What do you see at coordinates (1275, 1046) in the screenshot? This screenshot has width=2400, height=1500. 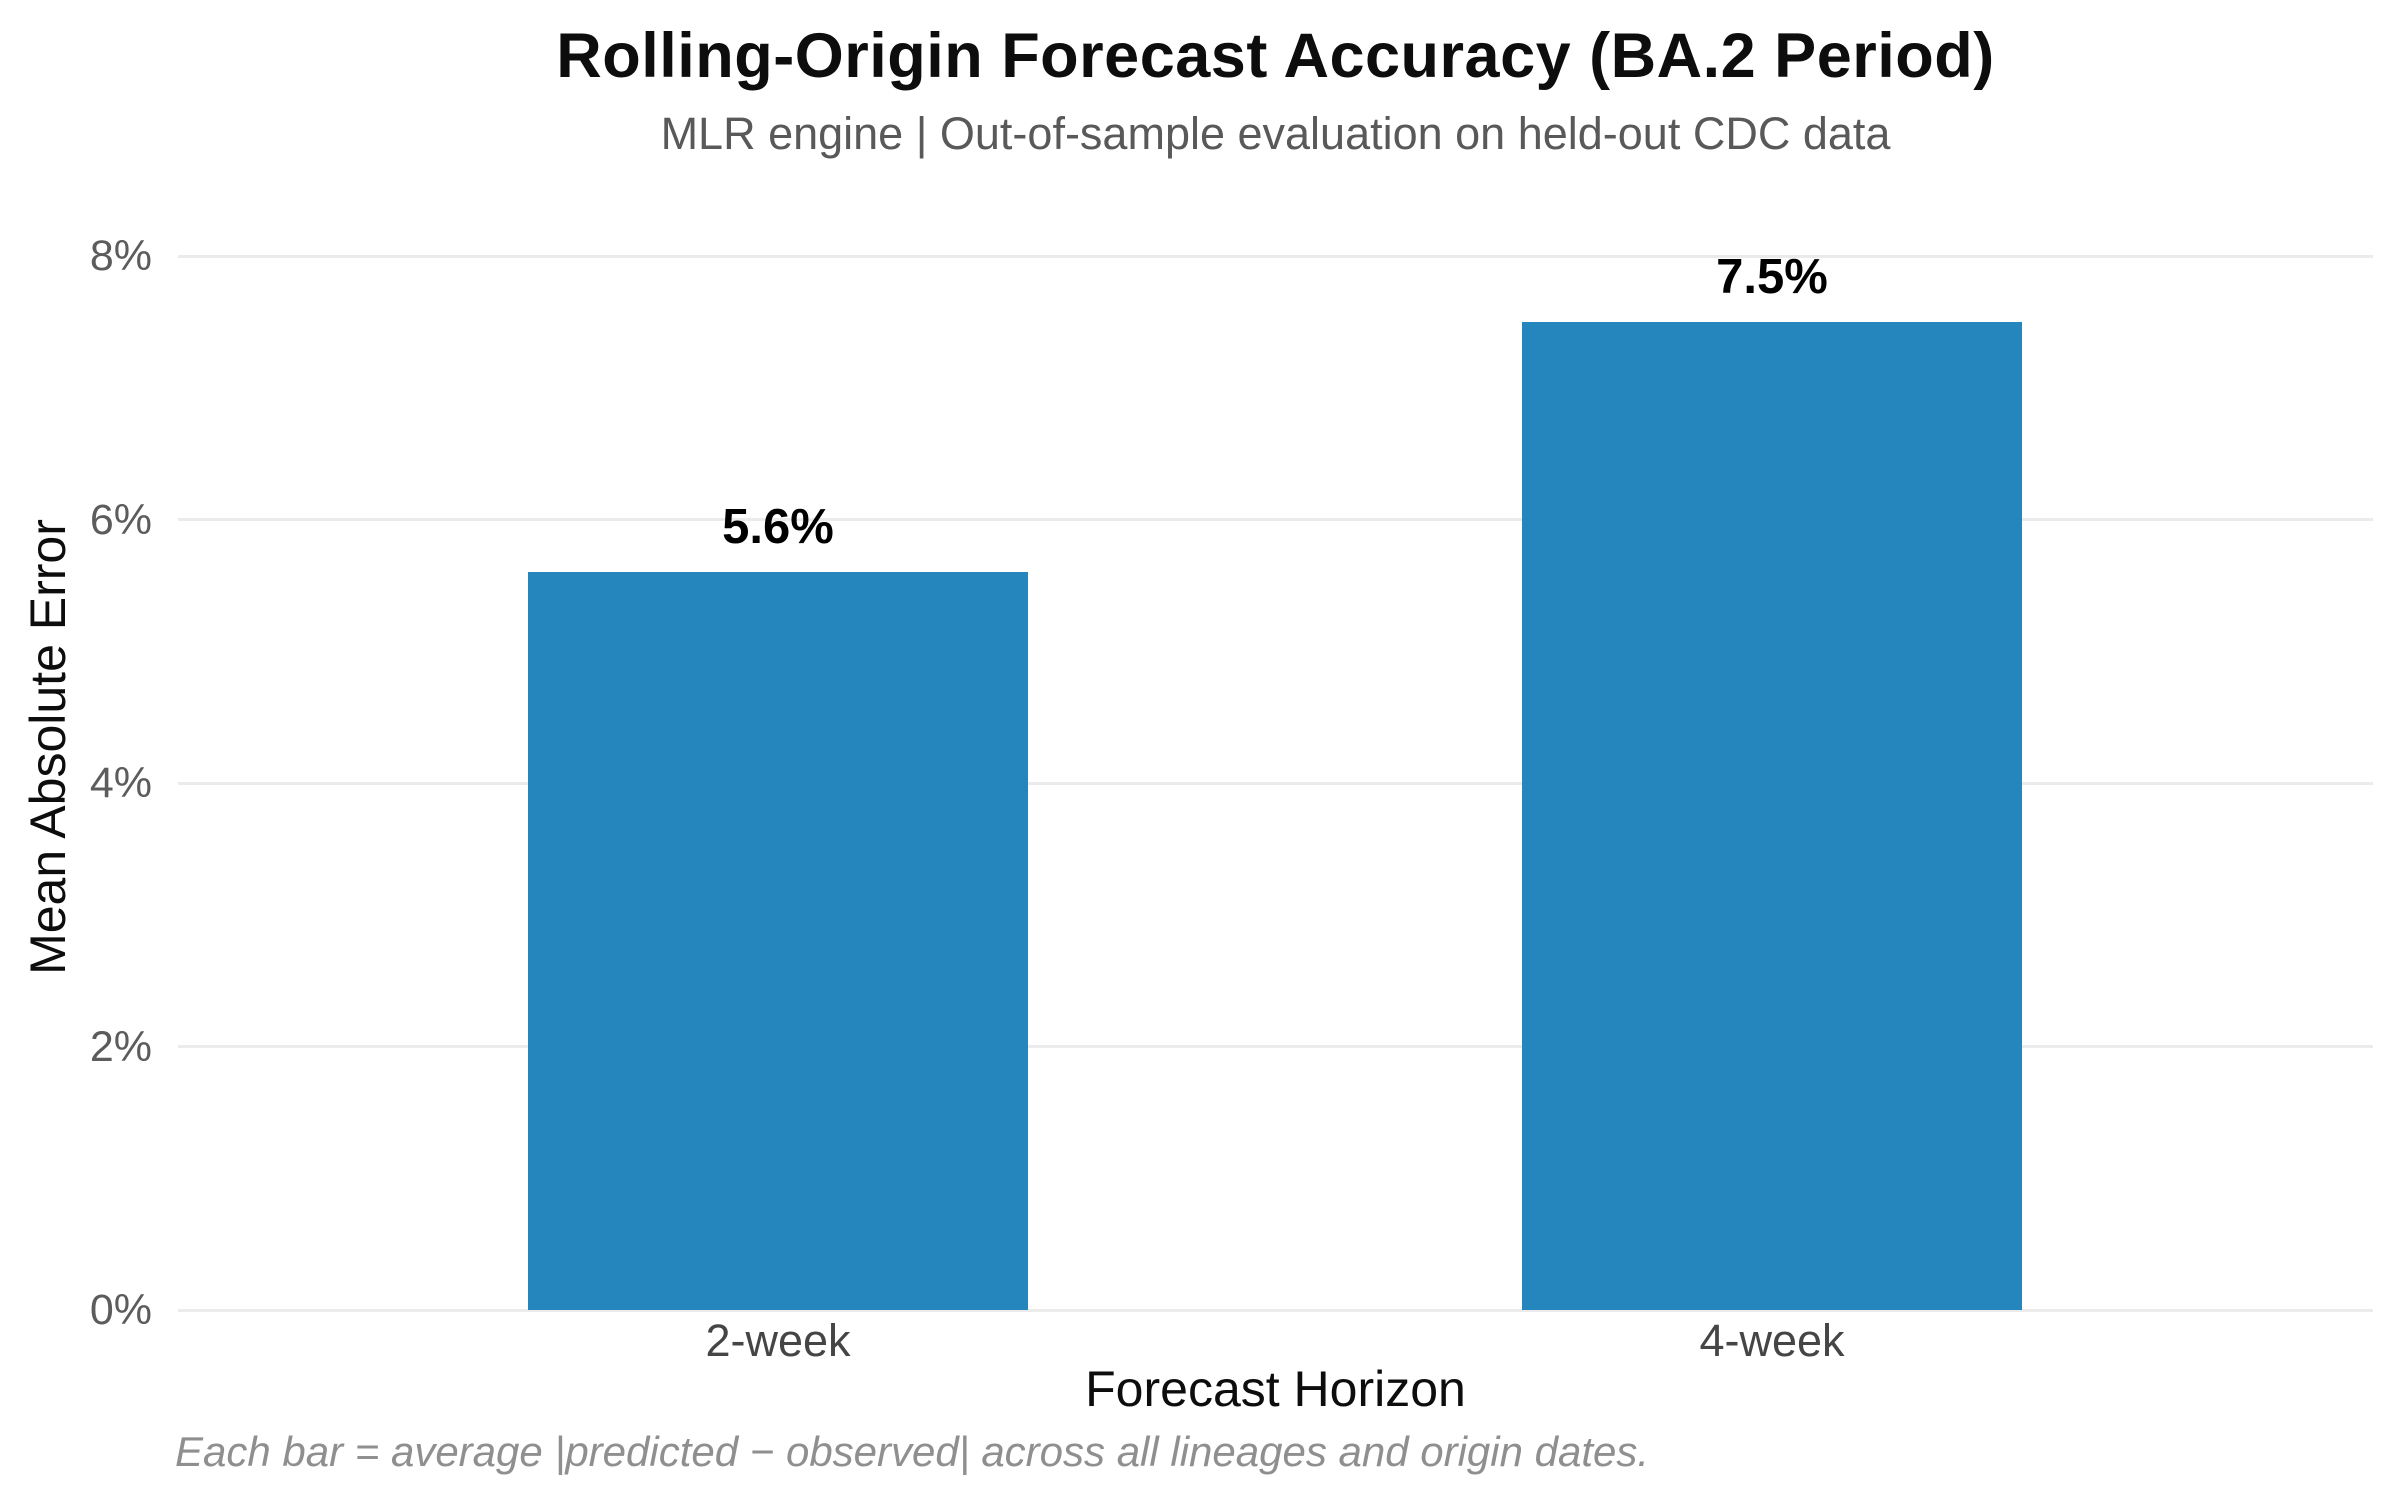 I see `gridline-2%` at bounding box center [1275, 1046].